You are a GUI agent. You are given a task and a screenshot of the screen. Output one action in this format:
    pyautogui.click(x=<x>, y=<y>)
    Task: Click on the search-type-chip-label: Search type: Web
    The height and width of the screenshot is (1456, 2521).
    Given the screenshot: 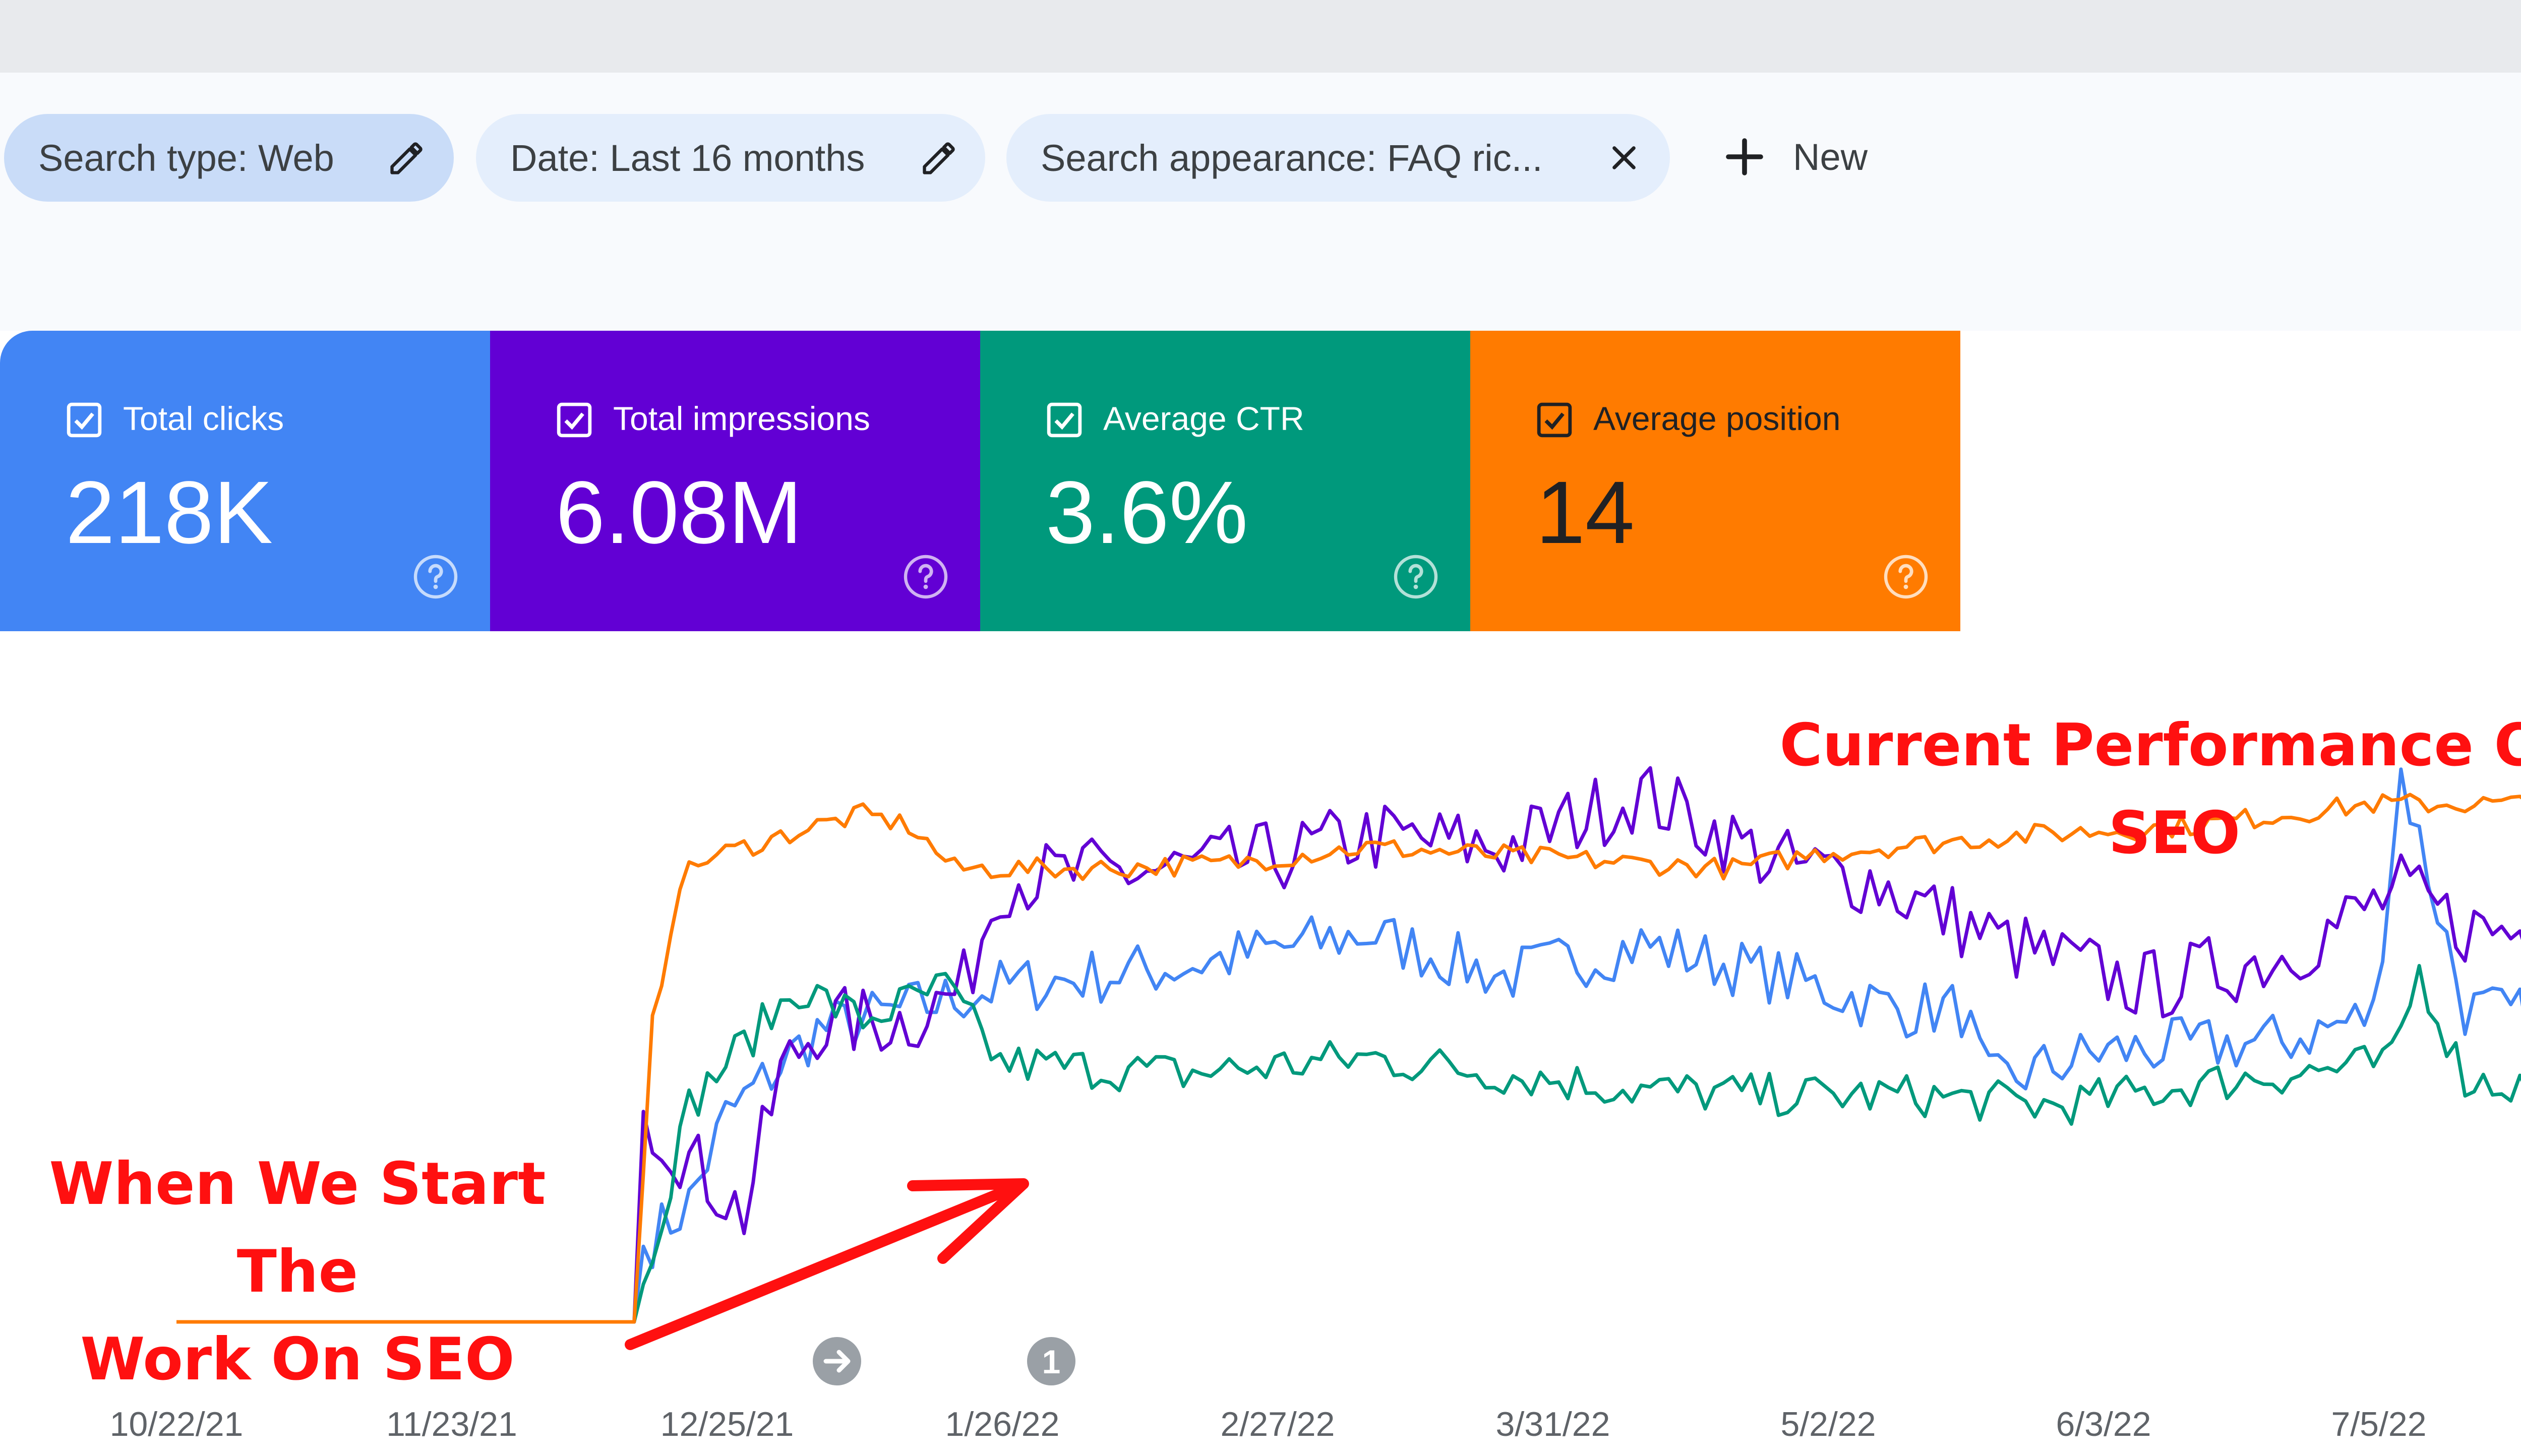 What is the action you would take?
    pyautogui.click(x=186, y=158)
    